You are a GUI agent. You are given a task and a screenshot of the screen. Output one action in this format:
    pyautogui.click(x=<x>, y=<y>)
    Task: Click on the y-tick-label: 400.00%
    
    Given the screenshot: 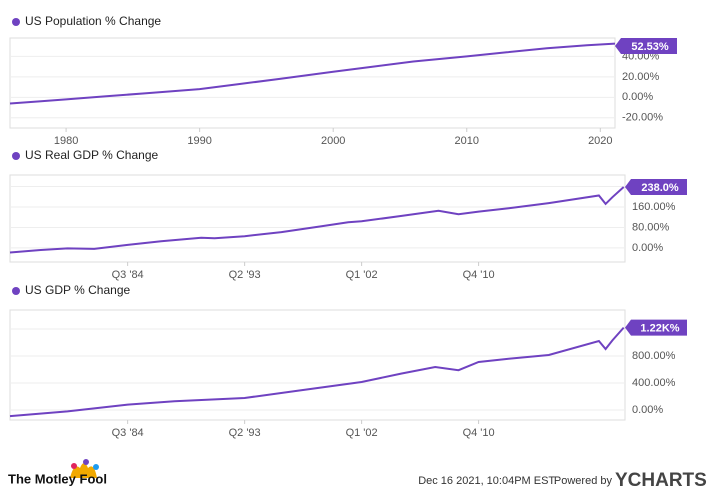 What is the action you would take?
    pyautogui.click(x=654, y=383)
    